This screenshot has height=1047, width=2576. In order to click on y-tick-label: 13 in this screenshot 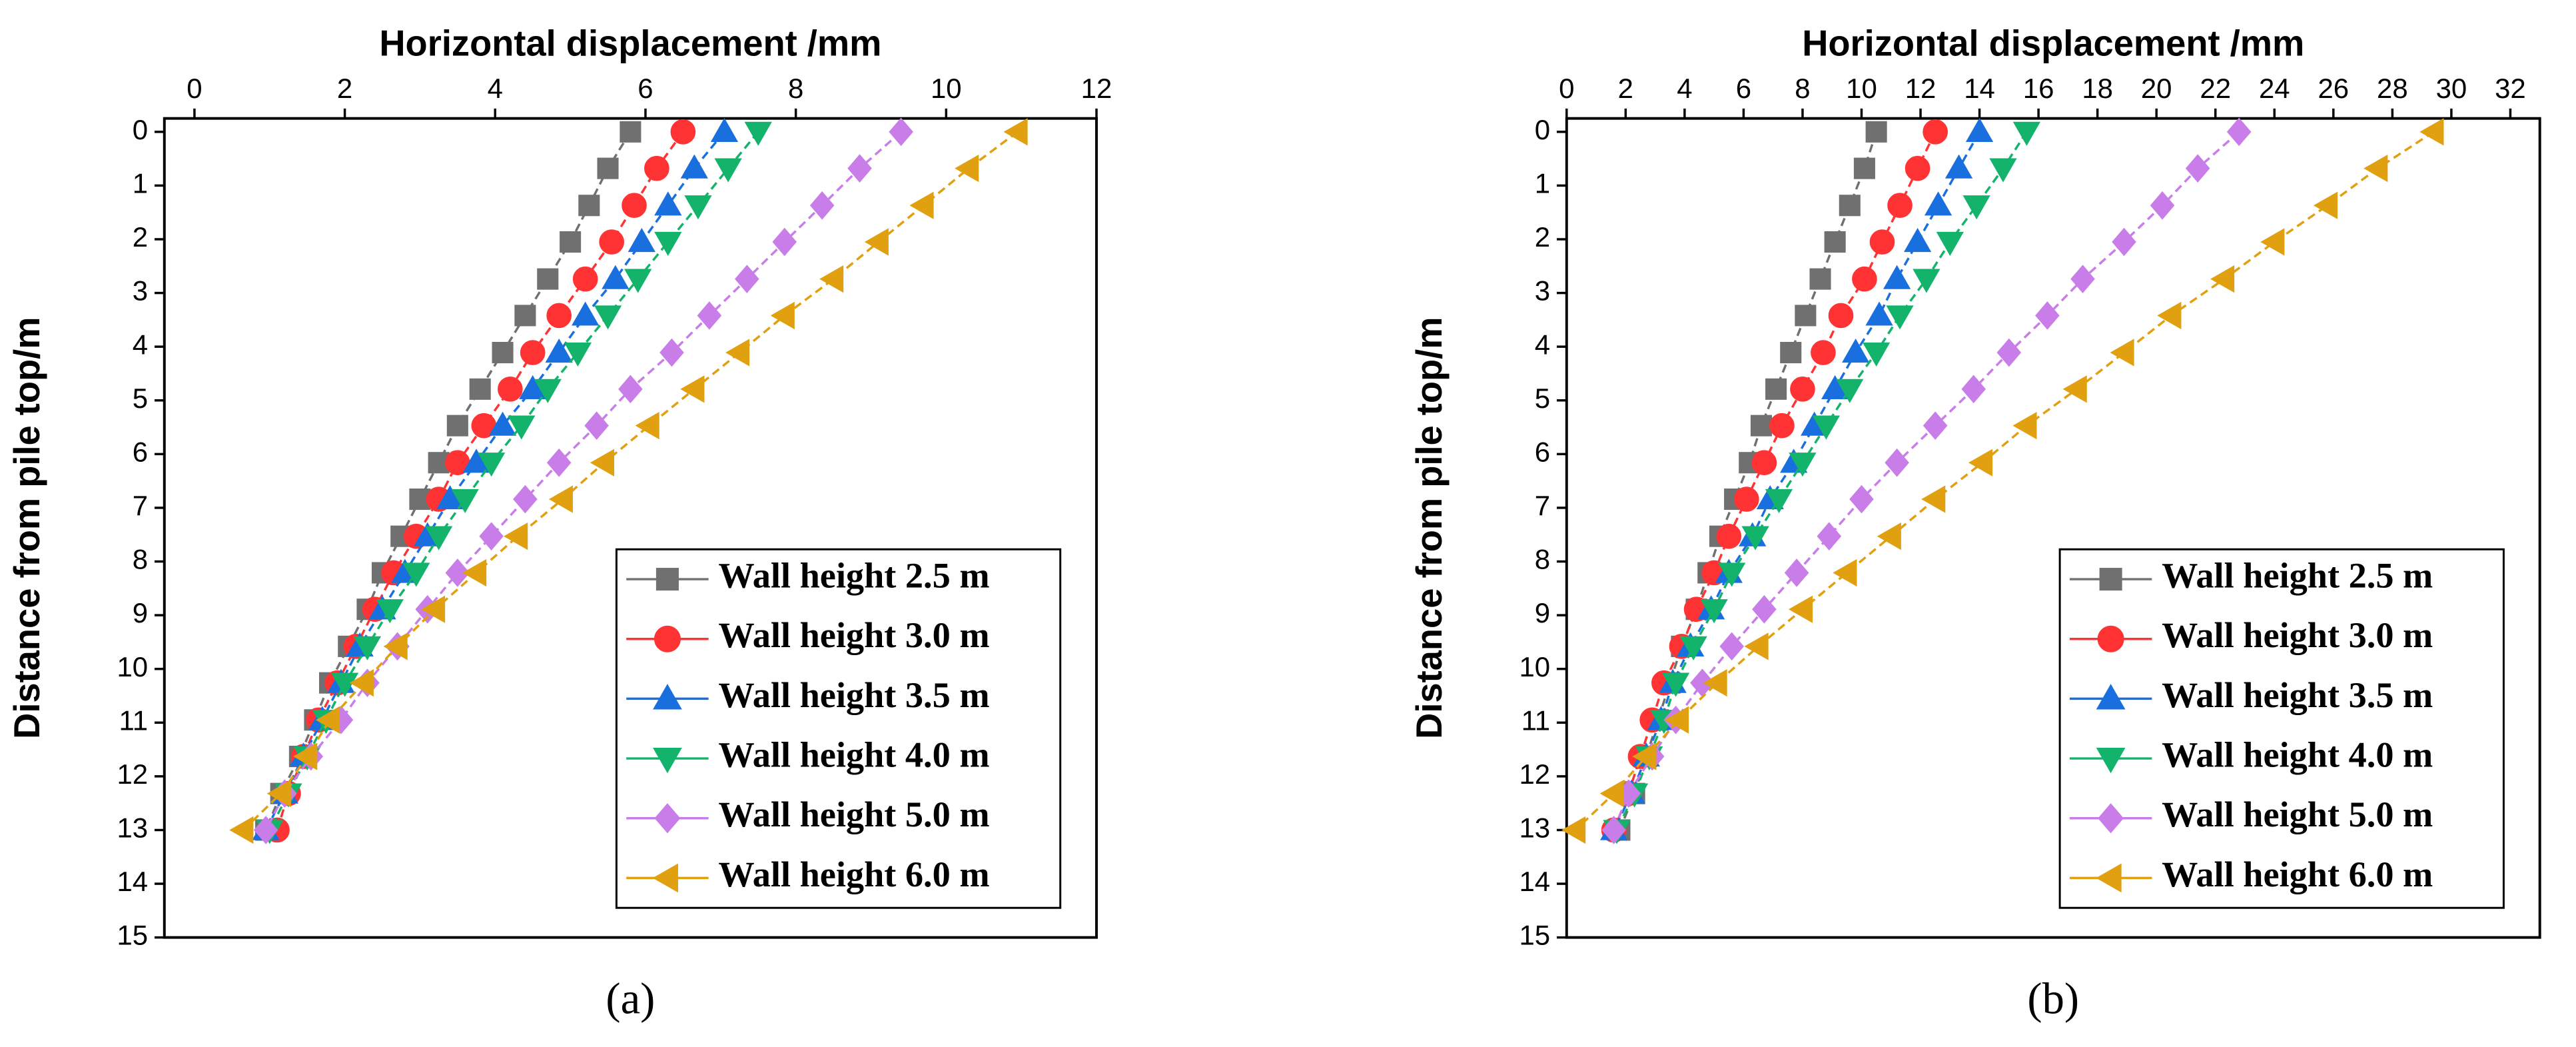, I will do `click(132, 828)`.